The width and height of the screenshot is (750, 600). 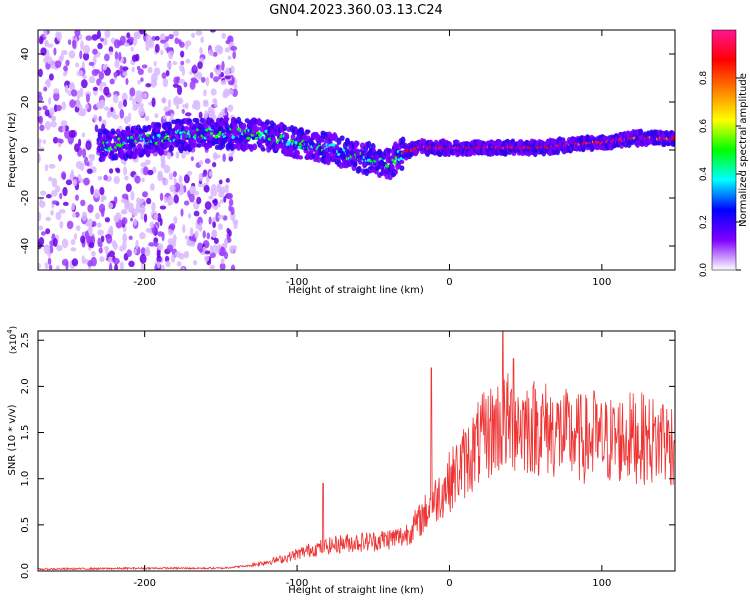 What do you see at coordinates (356, 10) in the screenshot?
I see `figure-title: GN04.2023.360.03.13.C24` at bounding box center [356, 10].